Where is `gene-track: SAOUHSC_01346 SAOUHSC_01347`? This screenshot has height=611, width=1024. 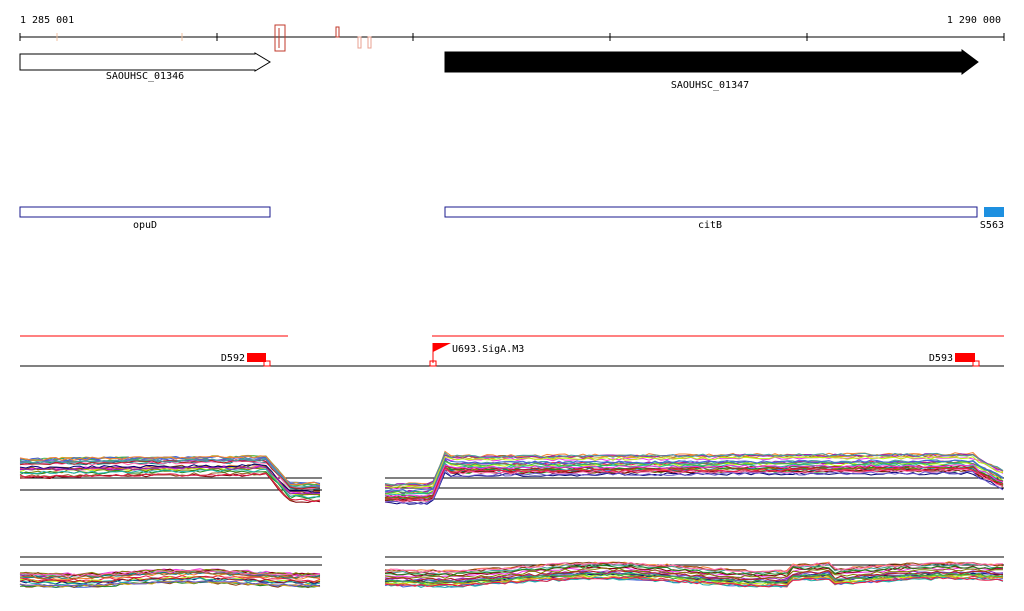
gene-track: SAOUHSC_01346 SAOUHSC_01347 is located at coordinates (499, 70).